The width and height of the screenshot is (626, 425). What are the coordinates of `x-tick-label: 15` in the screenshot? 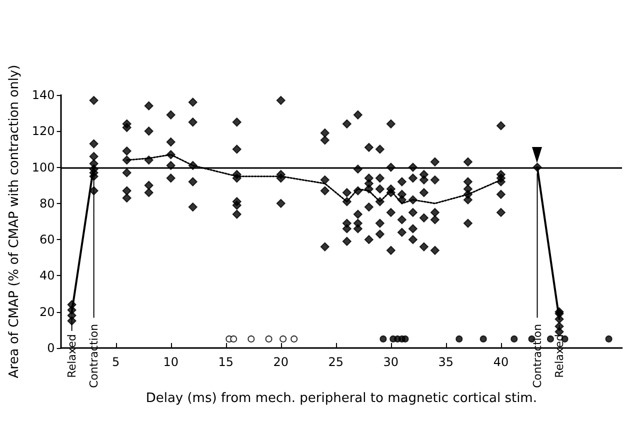 It's located at (226, 362).